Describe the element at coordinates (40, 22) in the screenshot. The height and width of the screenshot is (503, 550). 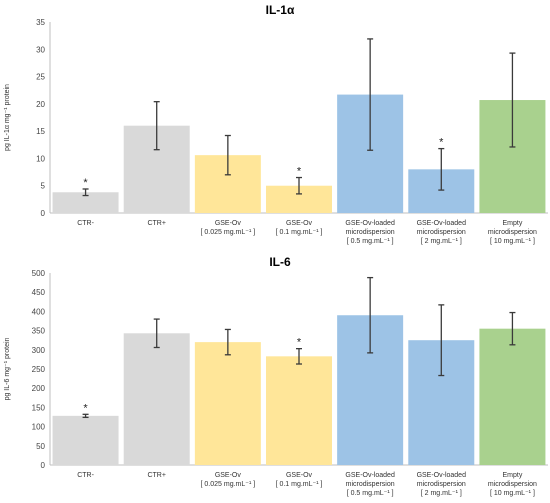
I see `y-tick-label: 35` at that location.